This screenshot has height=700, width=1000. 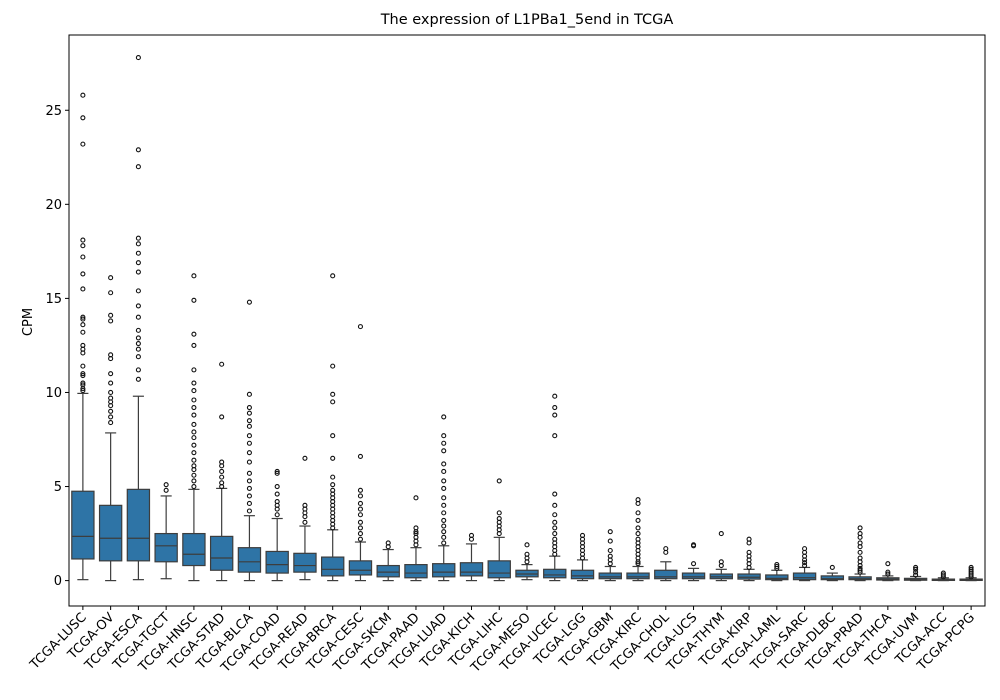 I want to click on y-axis-label: CPM, so click(x=28, y=322).